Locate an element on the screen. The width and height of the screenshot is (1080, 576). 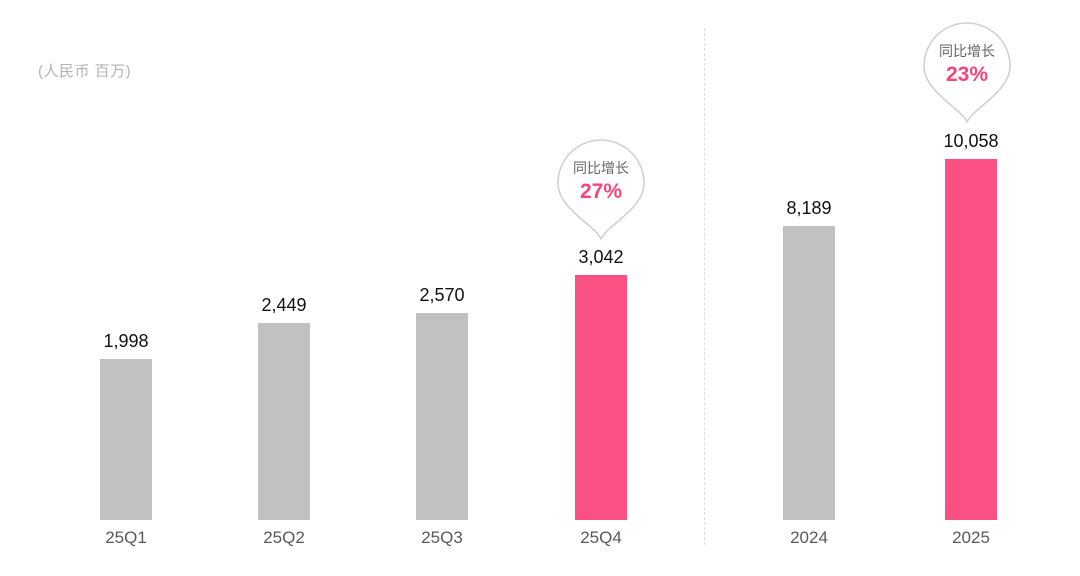
bar-column-2024: 8,189 is located at coordinates (809, 359).